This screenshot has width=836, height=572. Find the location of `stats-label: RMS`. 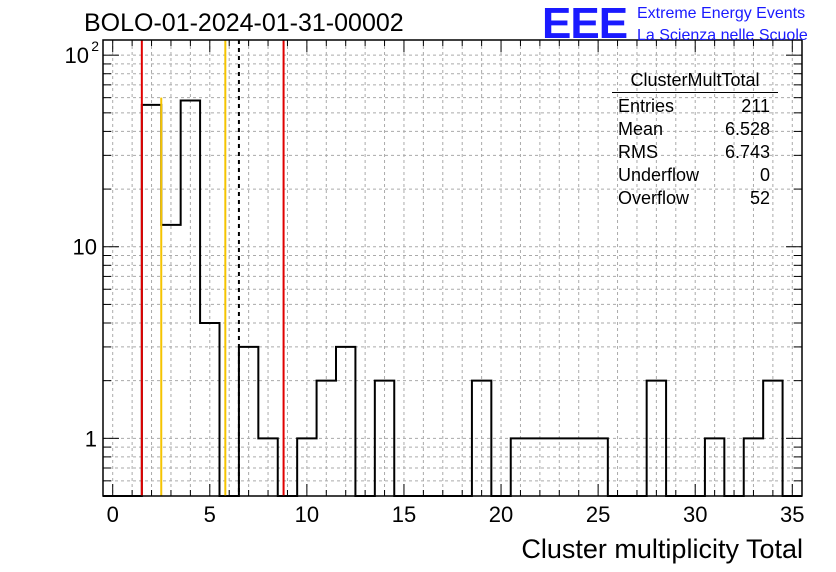

stats-label: RMS is located at coordinates (638, 152).